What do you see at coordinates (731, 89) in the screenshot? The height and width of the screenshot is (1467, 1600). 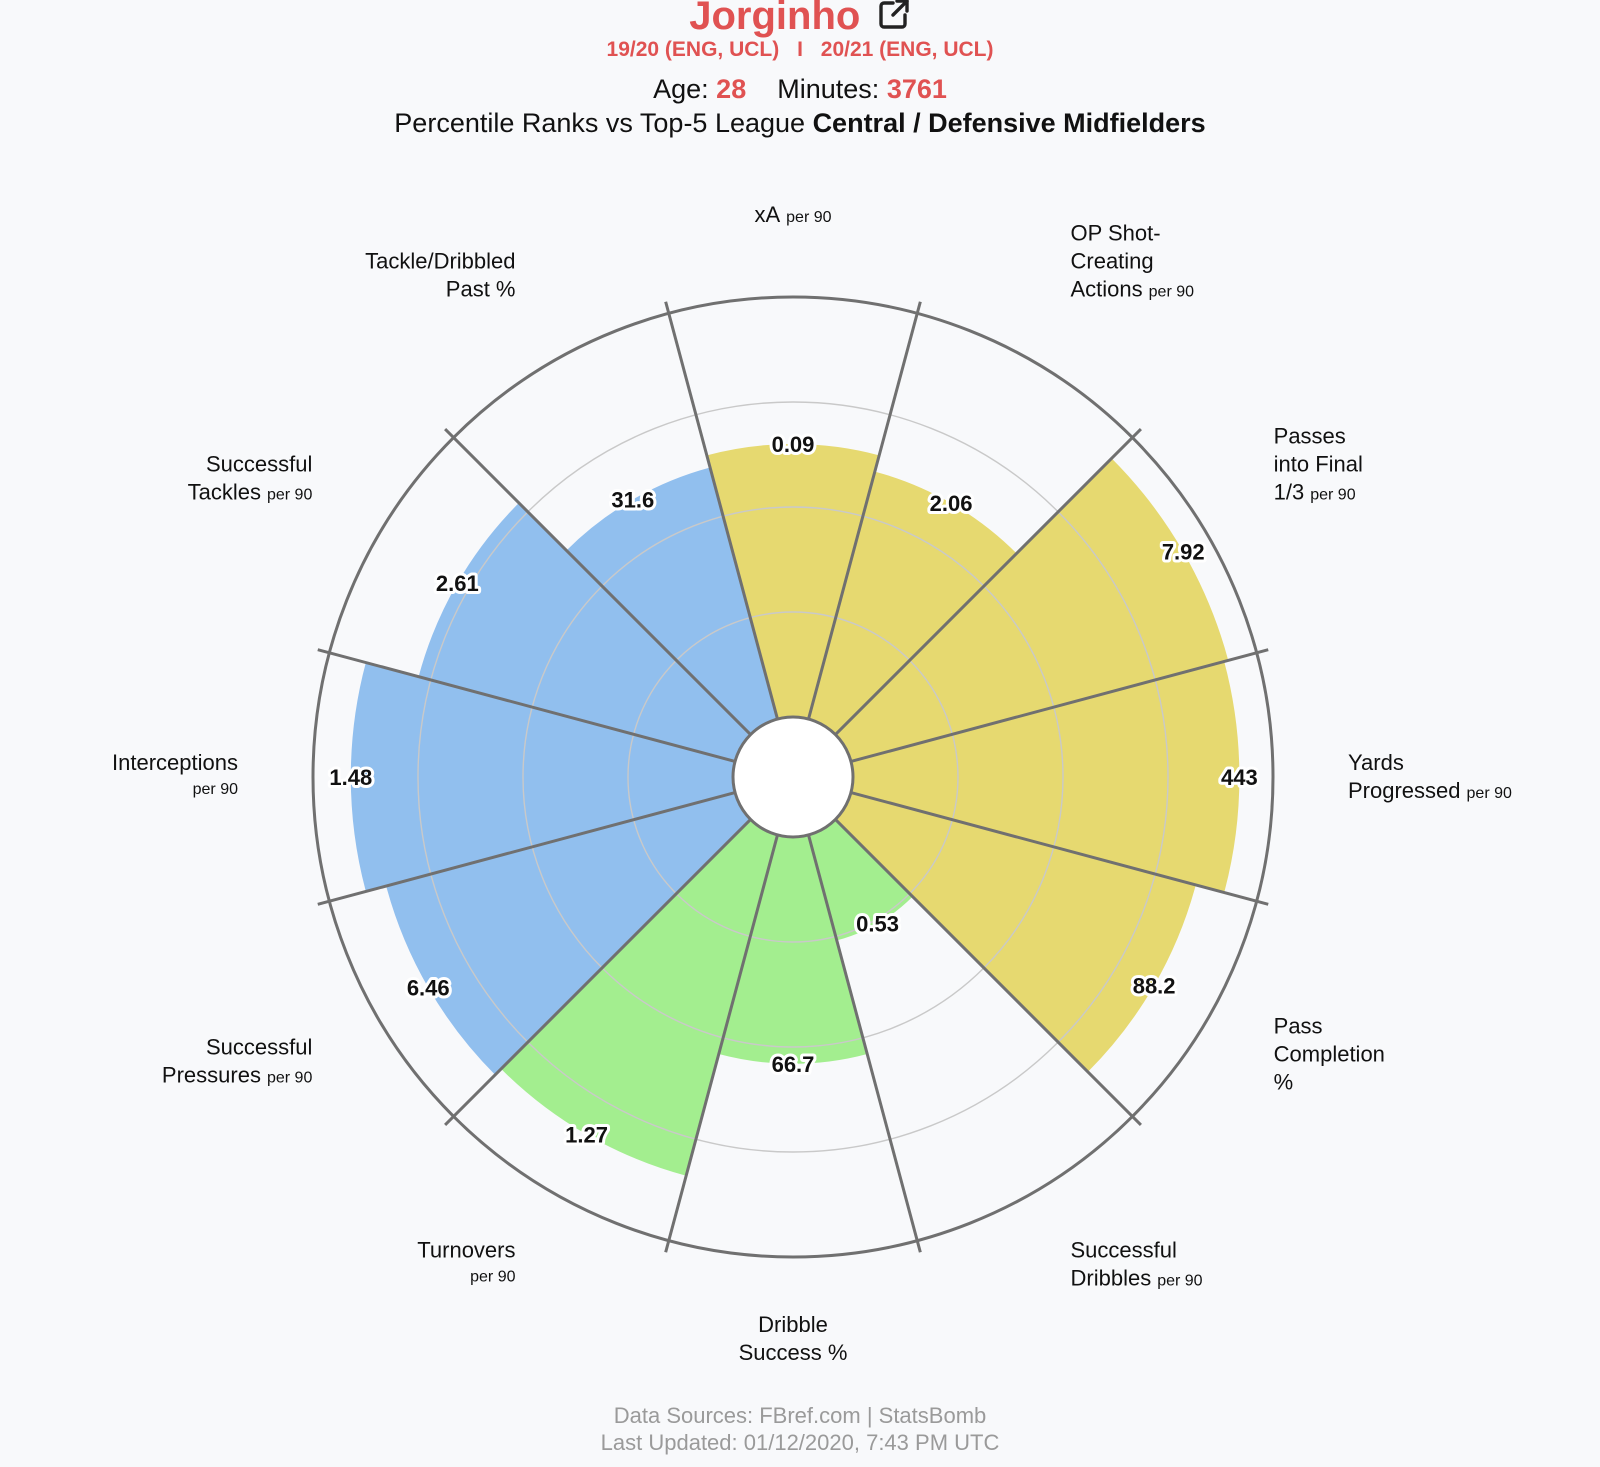 I see `age-value: 28` at bounding box center [731, 89].